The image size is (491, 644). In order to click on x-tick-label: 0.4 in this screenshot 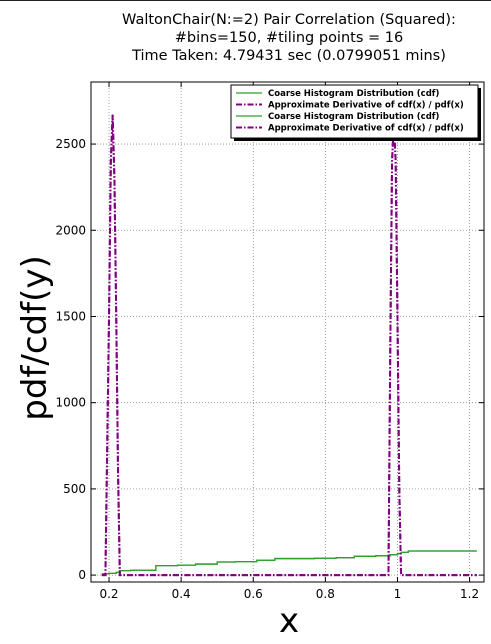, I will do `click(181, 594)`.